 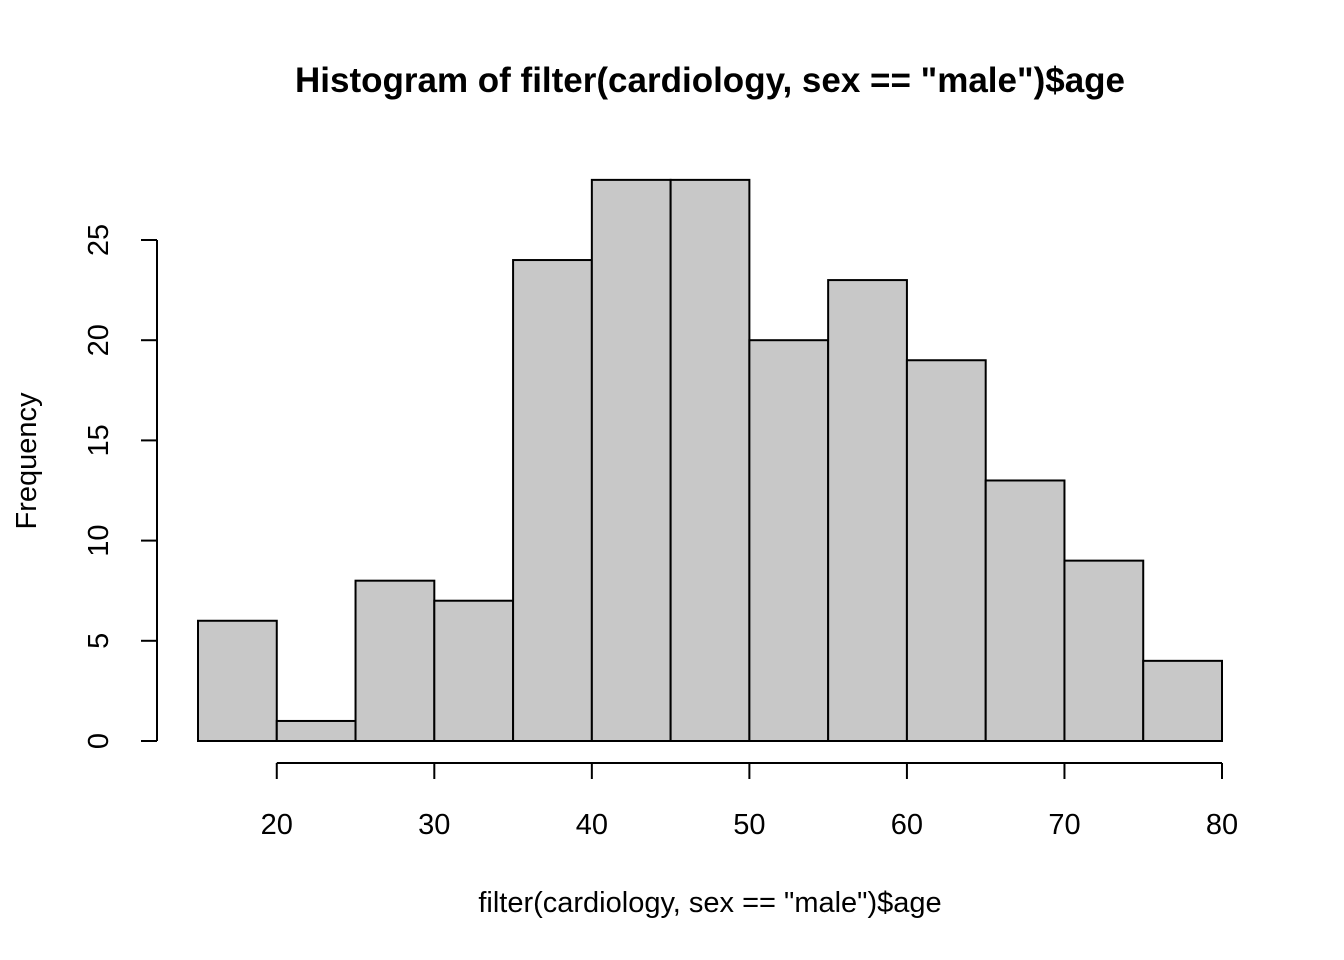 I want to click on y-tick-label: 15, so click(x=99, y=440).